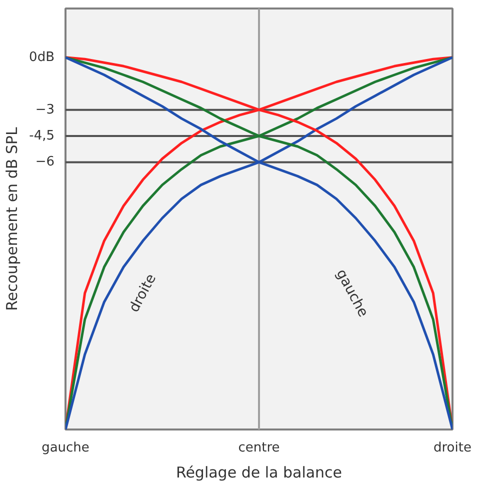 The height and width of the screenshot is (484, 492). What do you see at coordinates (259, 448) in the screenshot?
I see `x-tick-label: centre` at bounding box center [259, 448].